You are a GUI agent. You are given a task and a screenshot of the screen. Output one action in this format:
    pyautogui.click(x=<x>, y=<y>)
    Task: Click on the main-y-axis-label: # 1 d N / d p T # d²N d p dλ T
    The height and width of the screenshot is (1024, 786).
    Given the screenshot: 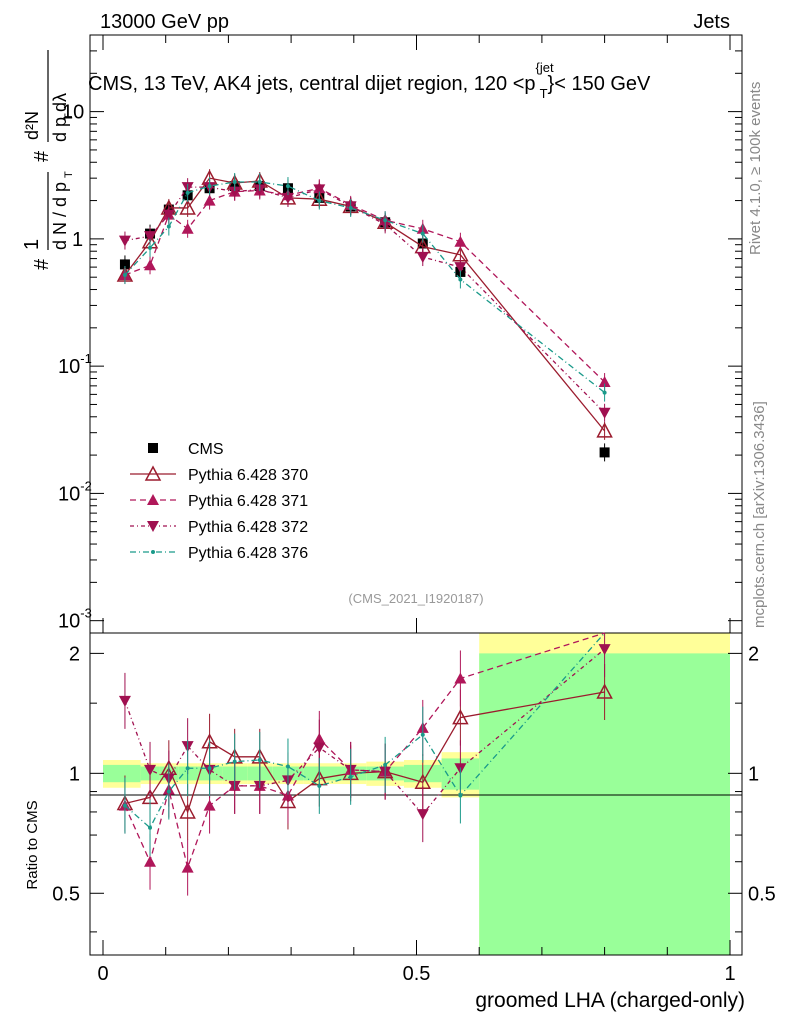 What is the action you would take?
    pyautogui.click(x=48, y=160)
    